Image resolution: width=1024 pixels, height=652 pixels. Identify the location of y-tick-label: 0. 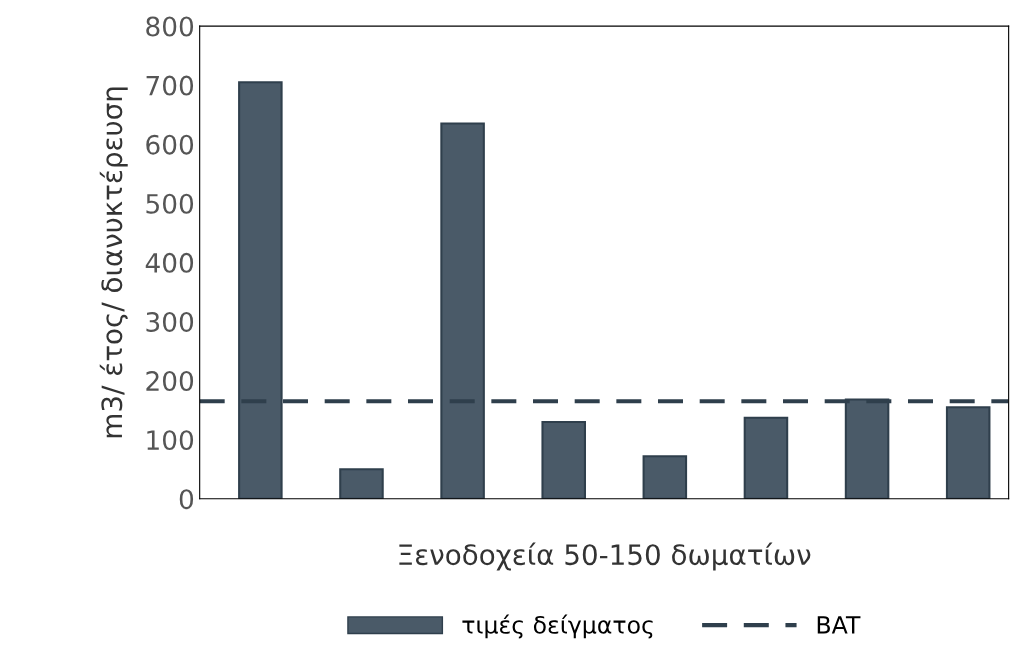
(186, 499).